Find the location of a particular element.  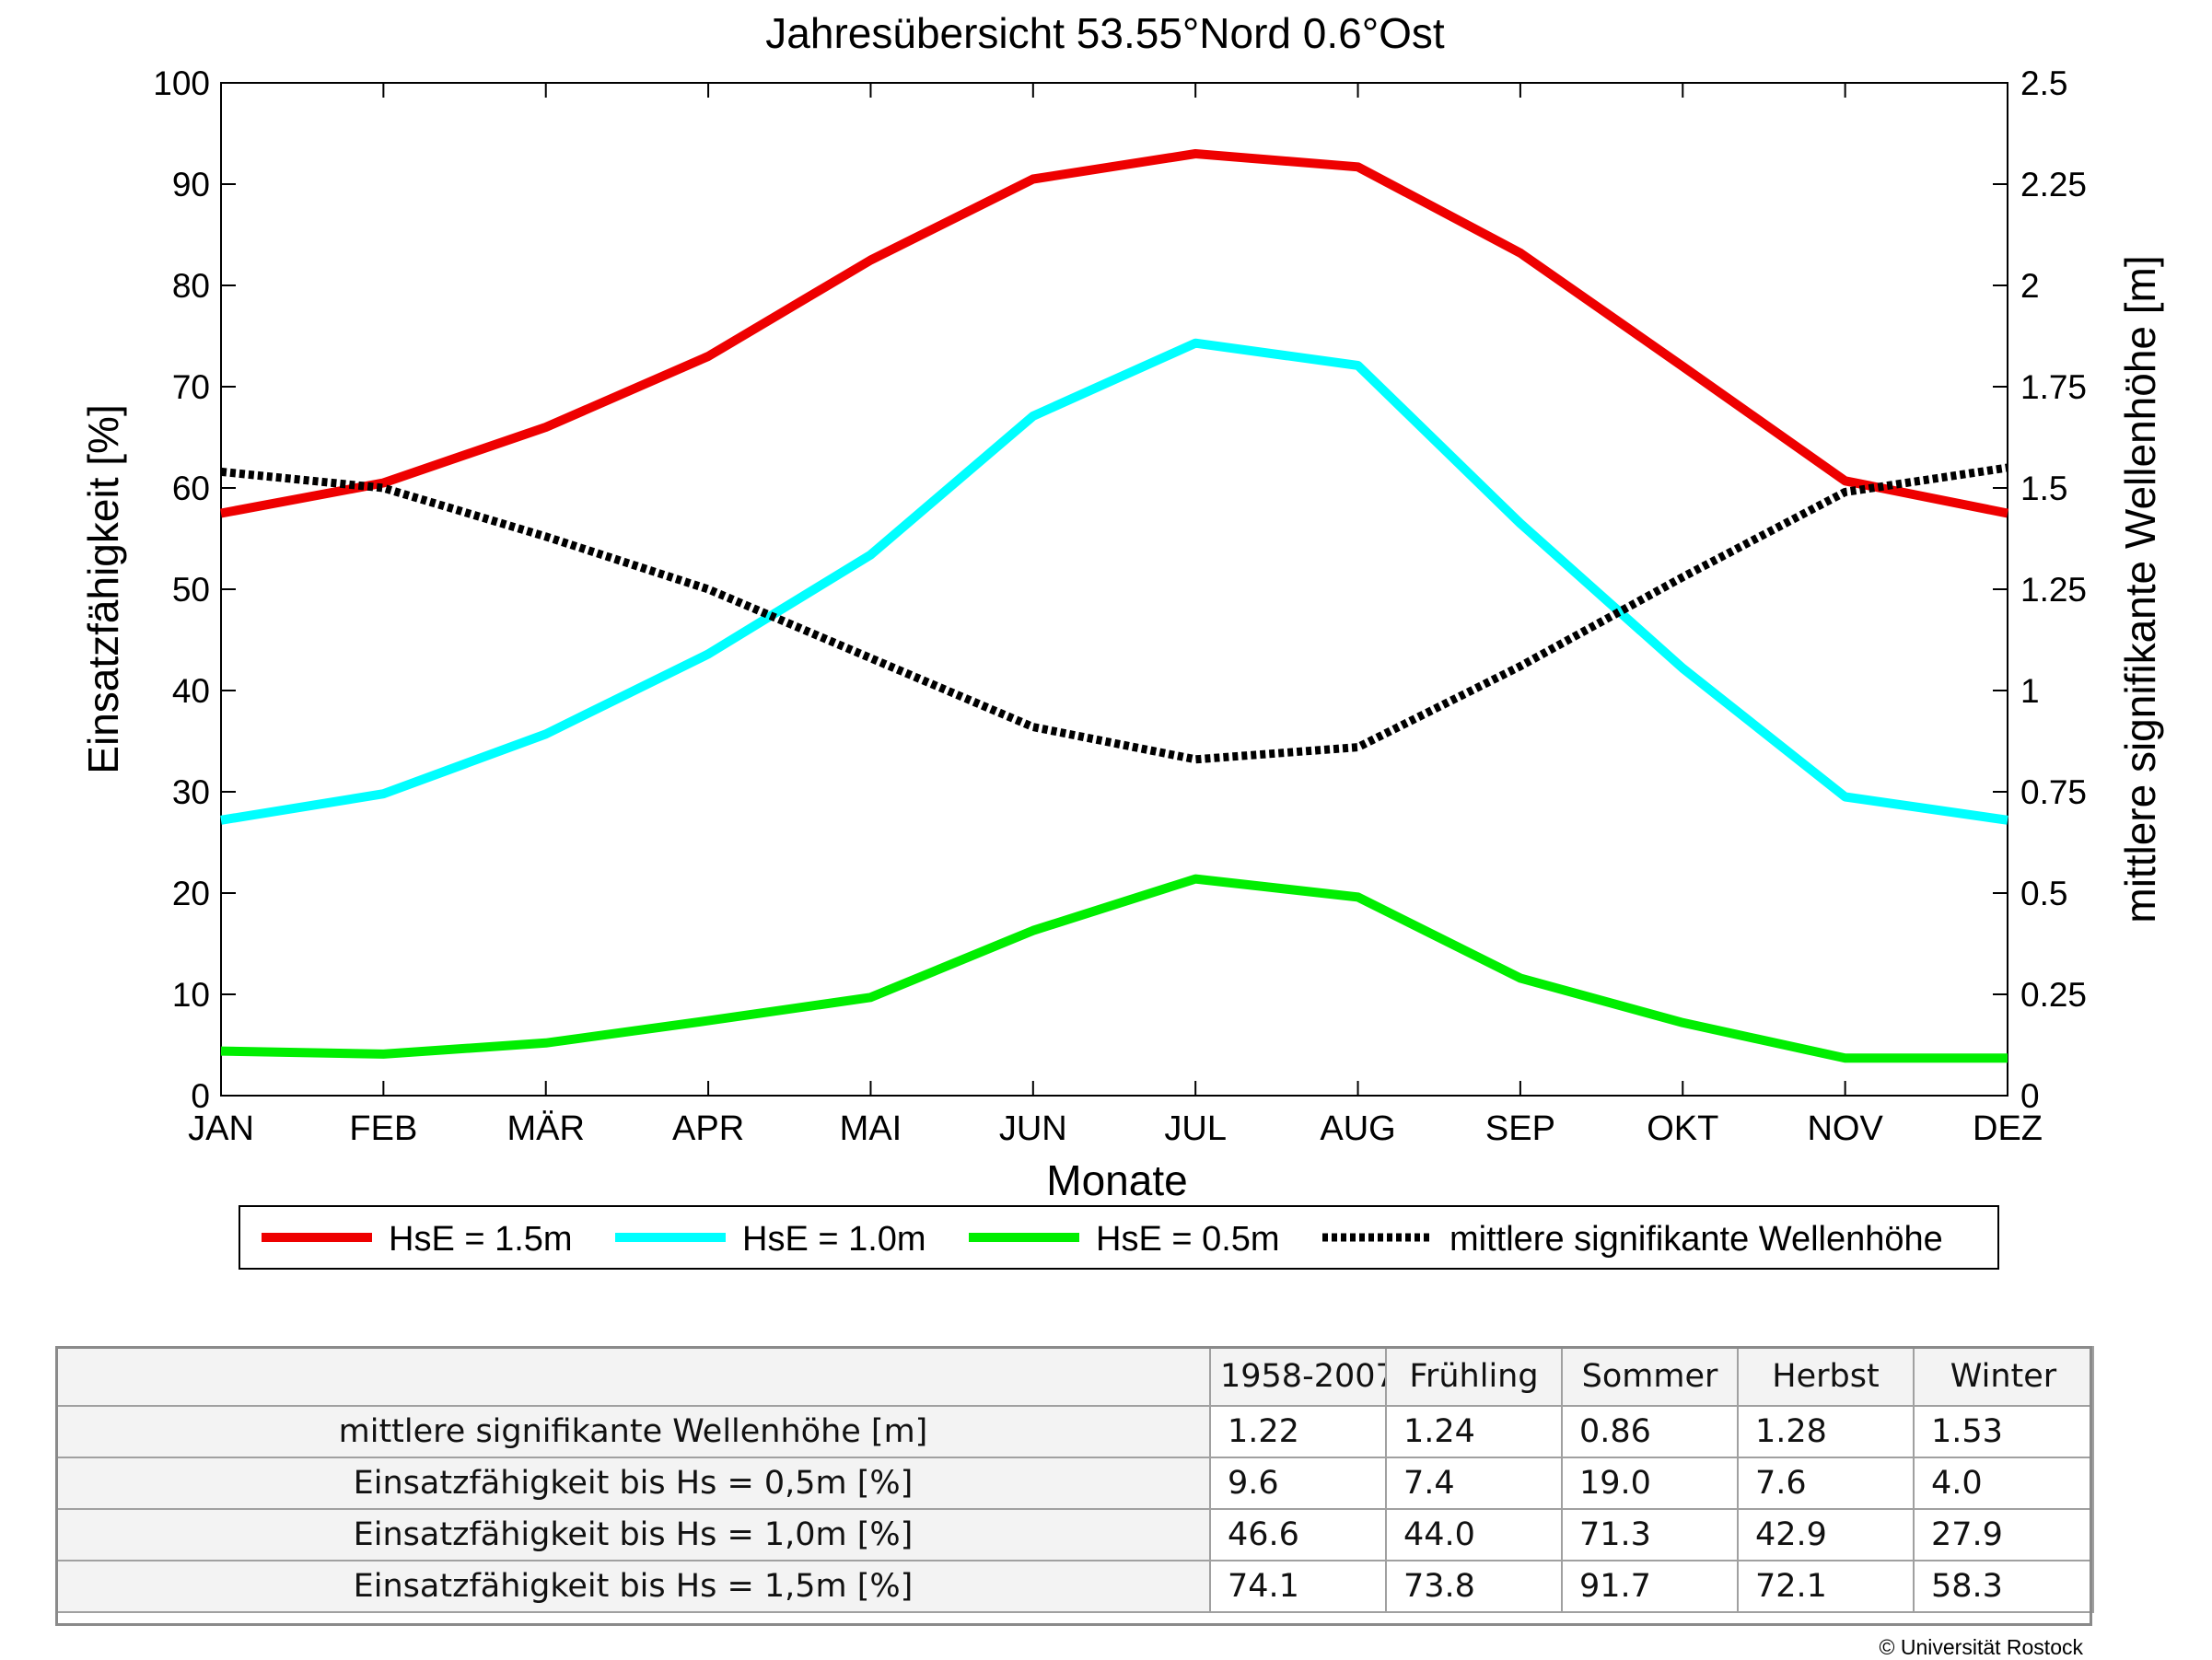

table-cell: 1.53 is located at coordinates (2004, 1431).